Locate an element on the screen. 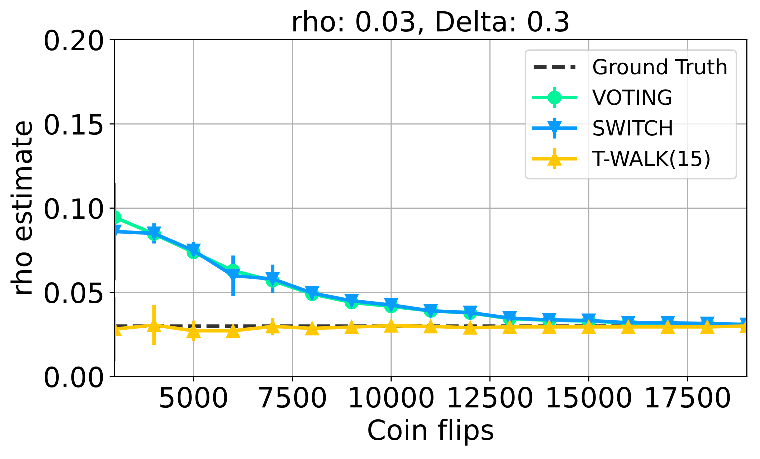 The image size is (760, 459). x-tick-label: 10000 is located at coordinates (392, 397).